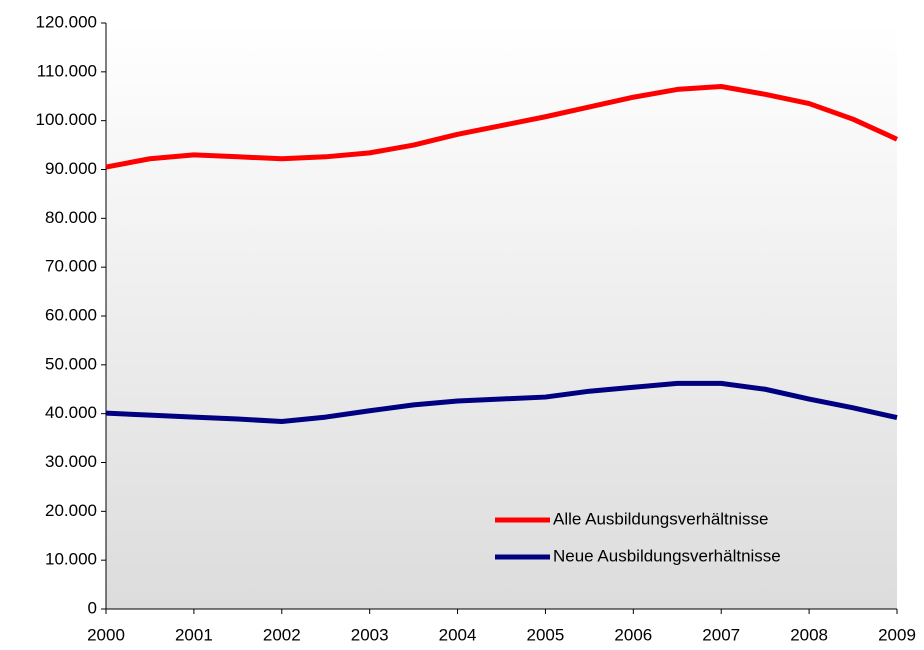  What do you see at coordinates (458, 634) in the screenshot?
I see `x-tick-label: 2004` at bounding box center [458, 634].